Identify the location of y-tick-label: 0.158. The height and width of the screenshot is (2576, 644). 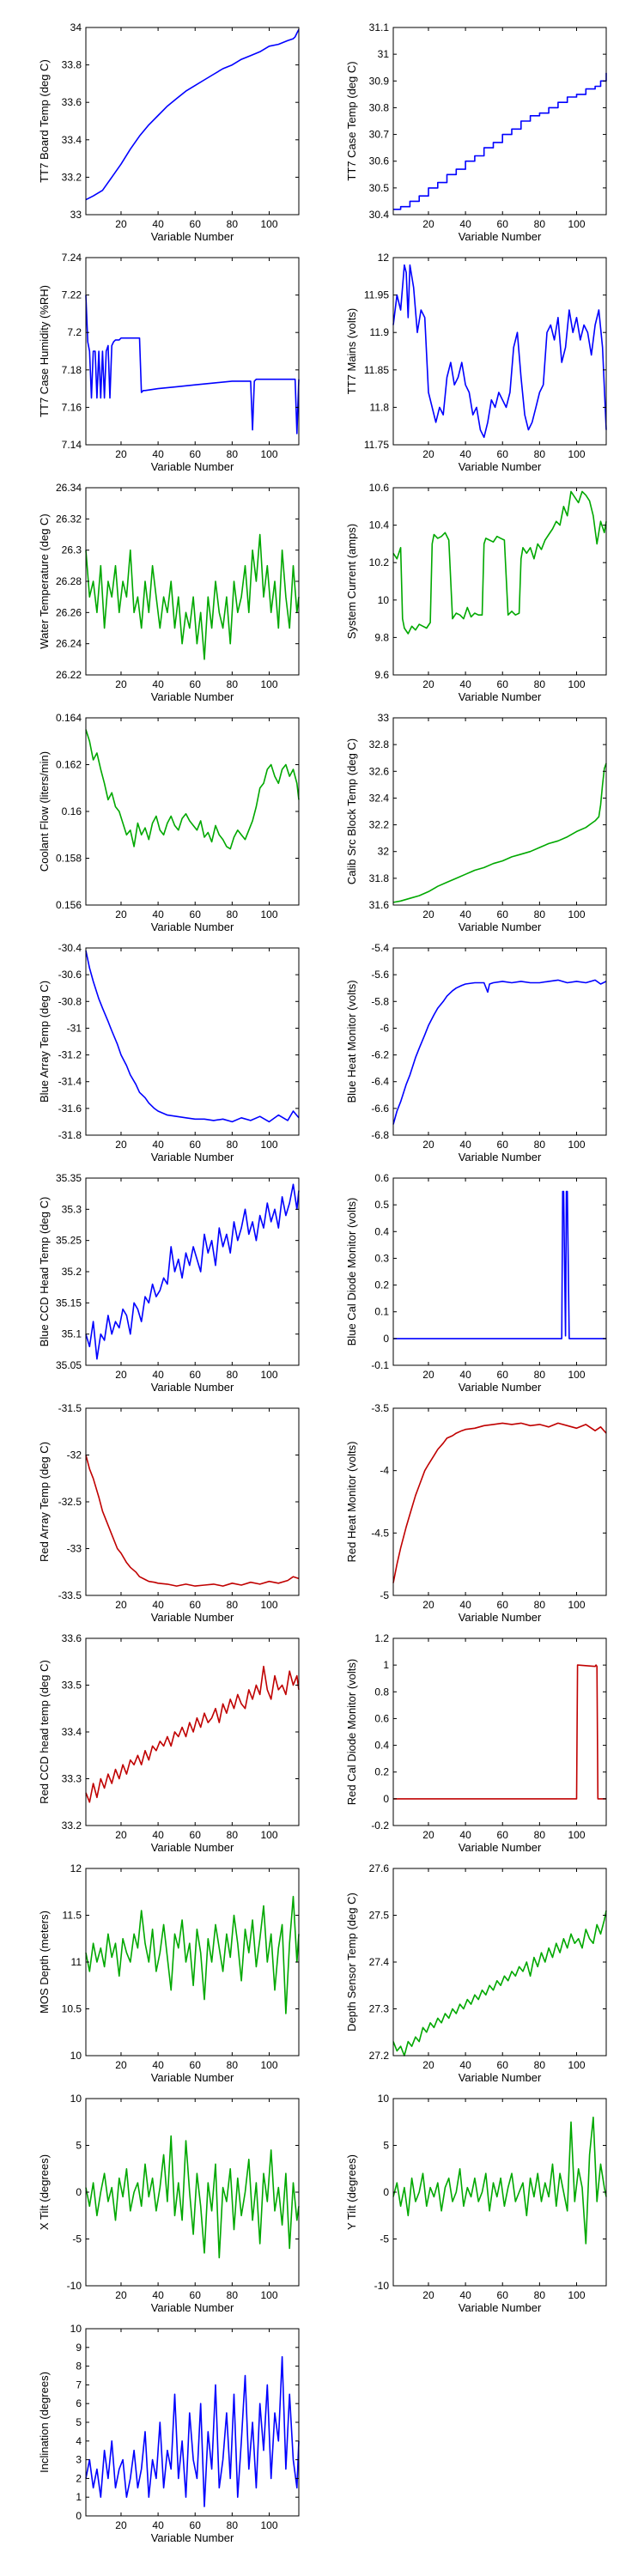
(69, 859).